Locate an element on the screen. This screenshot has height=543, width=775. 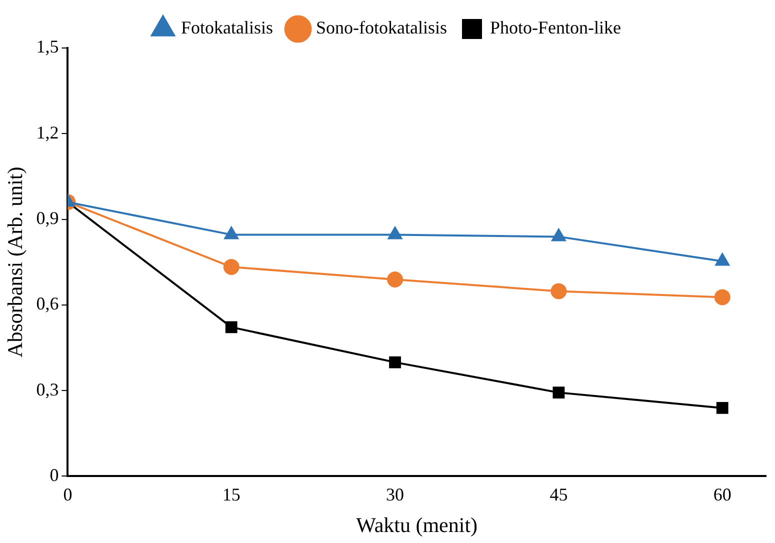
legend-label: Fotokatalisis is located at coordinates (227, 28).